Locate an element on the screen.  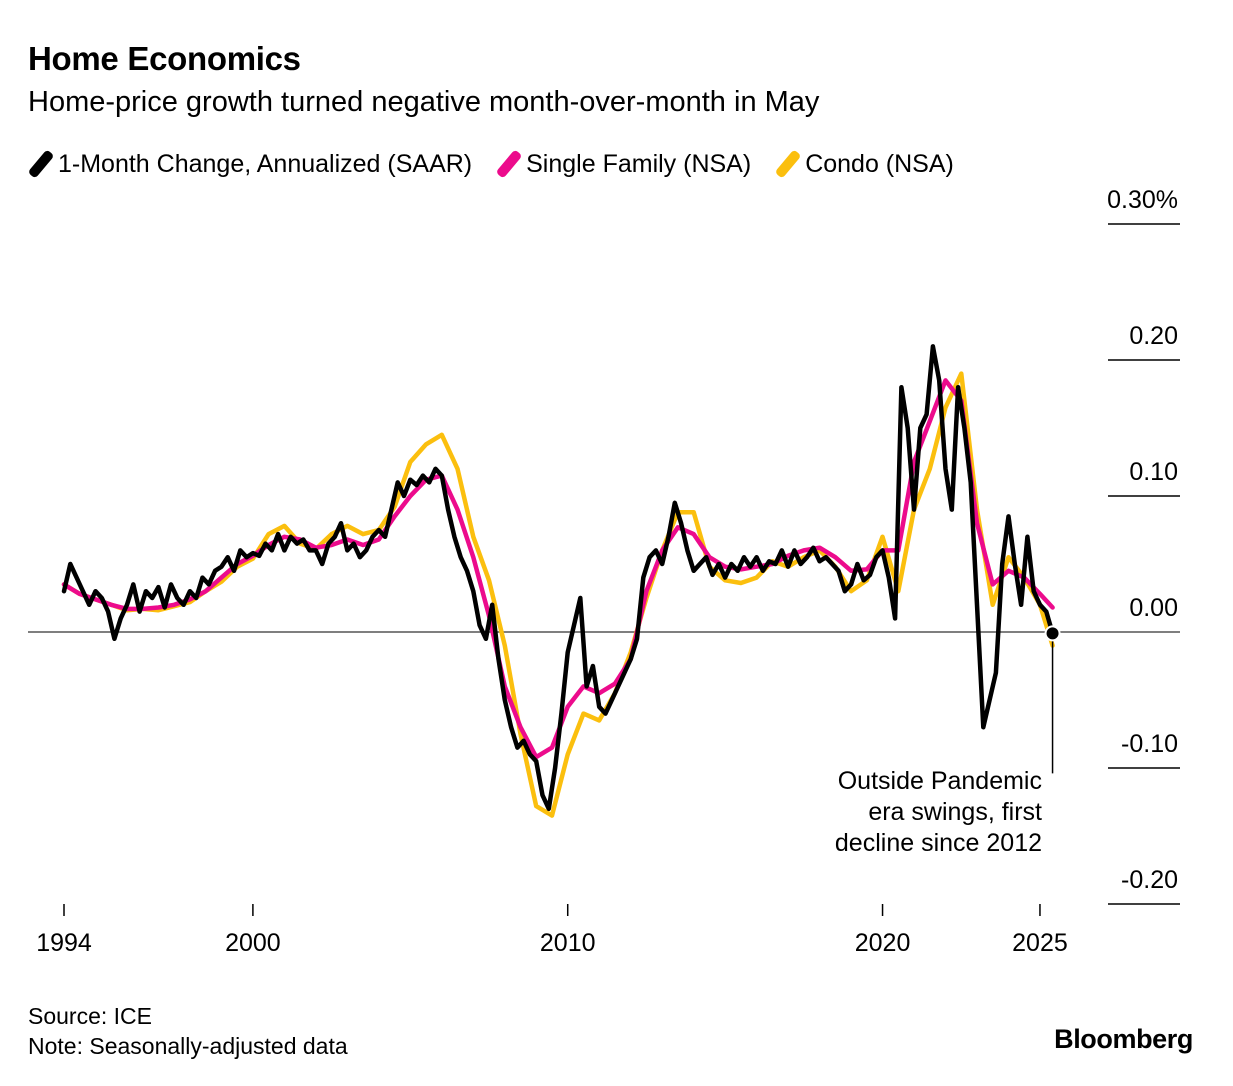
legend-item-saar: 1-Month Change, Annualized (SAAR) is located at coordinates (250, 164).